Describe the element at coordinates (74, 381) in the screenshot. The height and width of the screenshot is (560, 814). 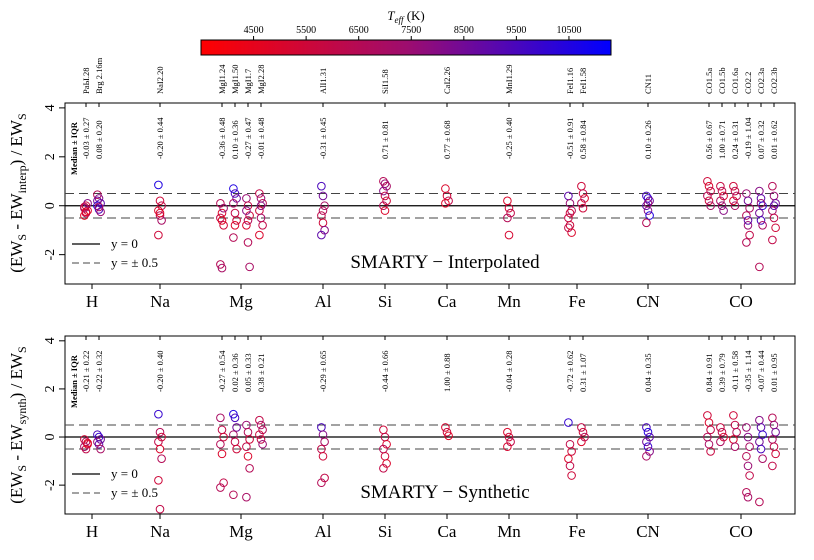
I see `stats-header: Median ± IQR` at that location.